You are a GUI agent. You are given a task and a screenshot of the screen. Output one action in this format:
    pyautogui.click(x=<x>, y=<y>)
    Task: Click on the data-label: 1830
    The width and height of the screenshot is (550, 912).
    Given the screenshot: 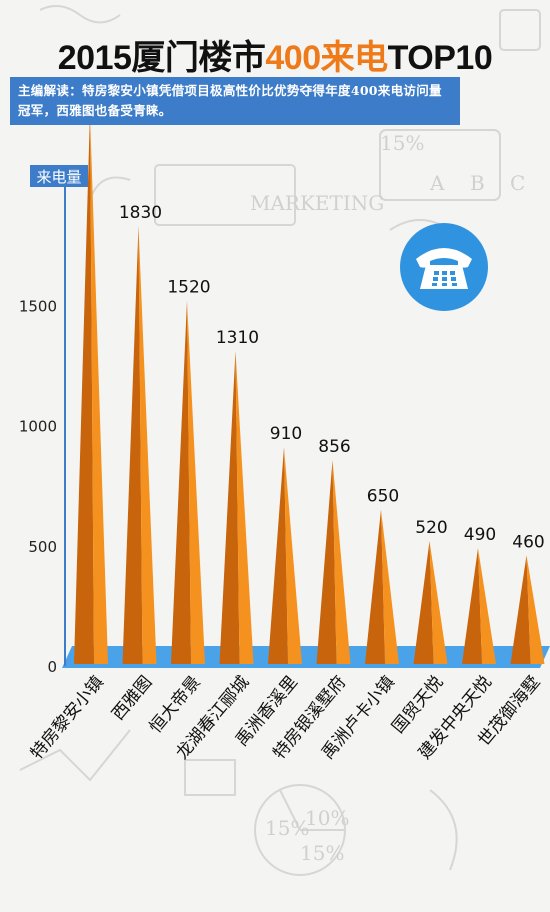 What is the action you would take?
    pyautogui.click(x=140, y=213)
    